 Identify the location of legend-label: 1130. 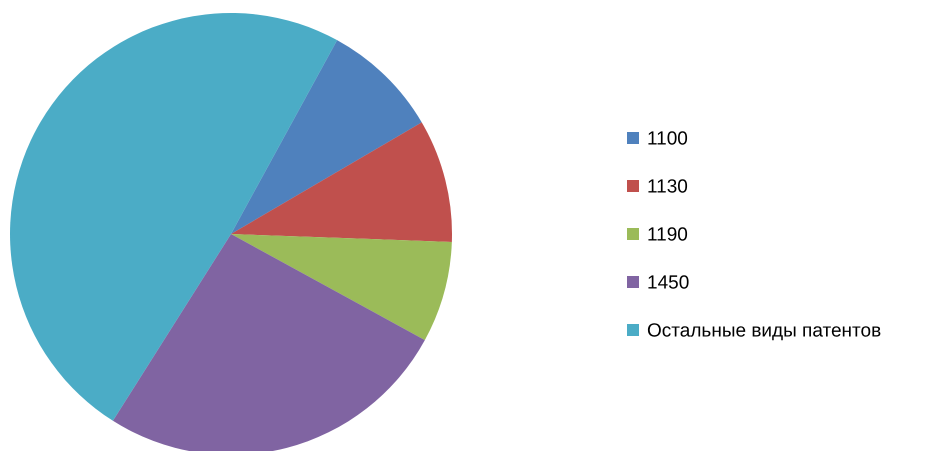
(667, 187).